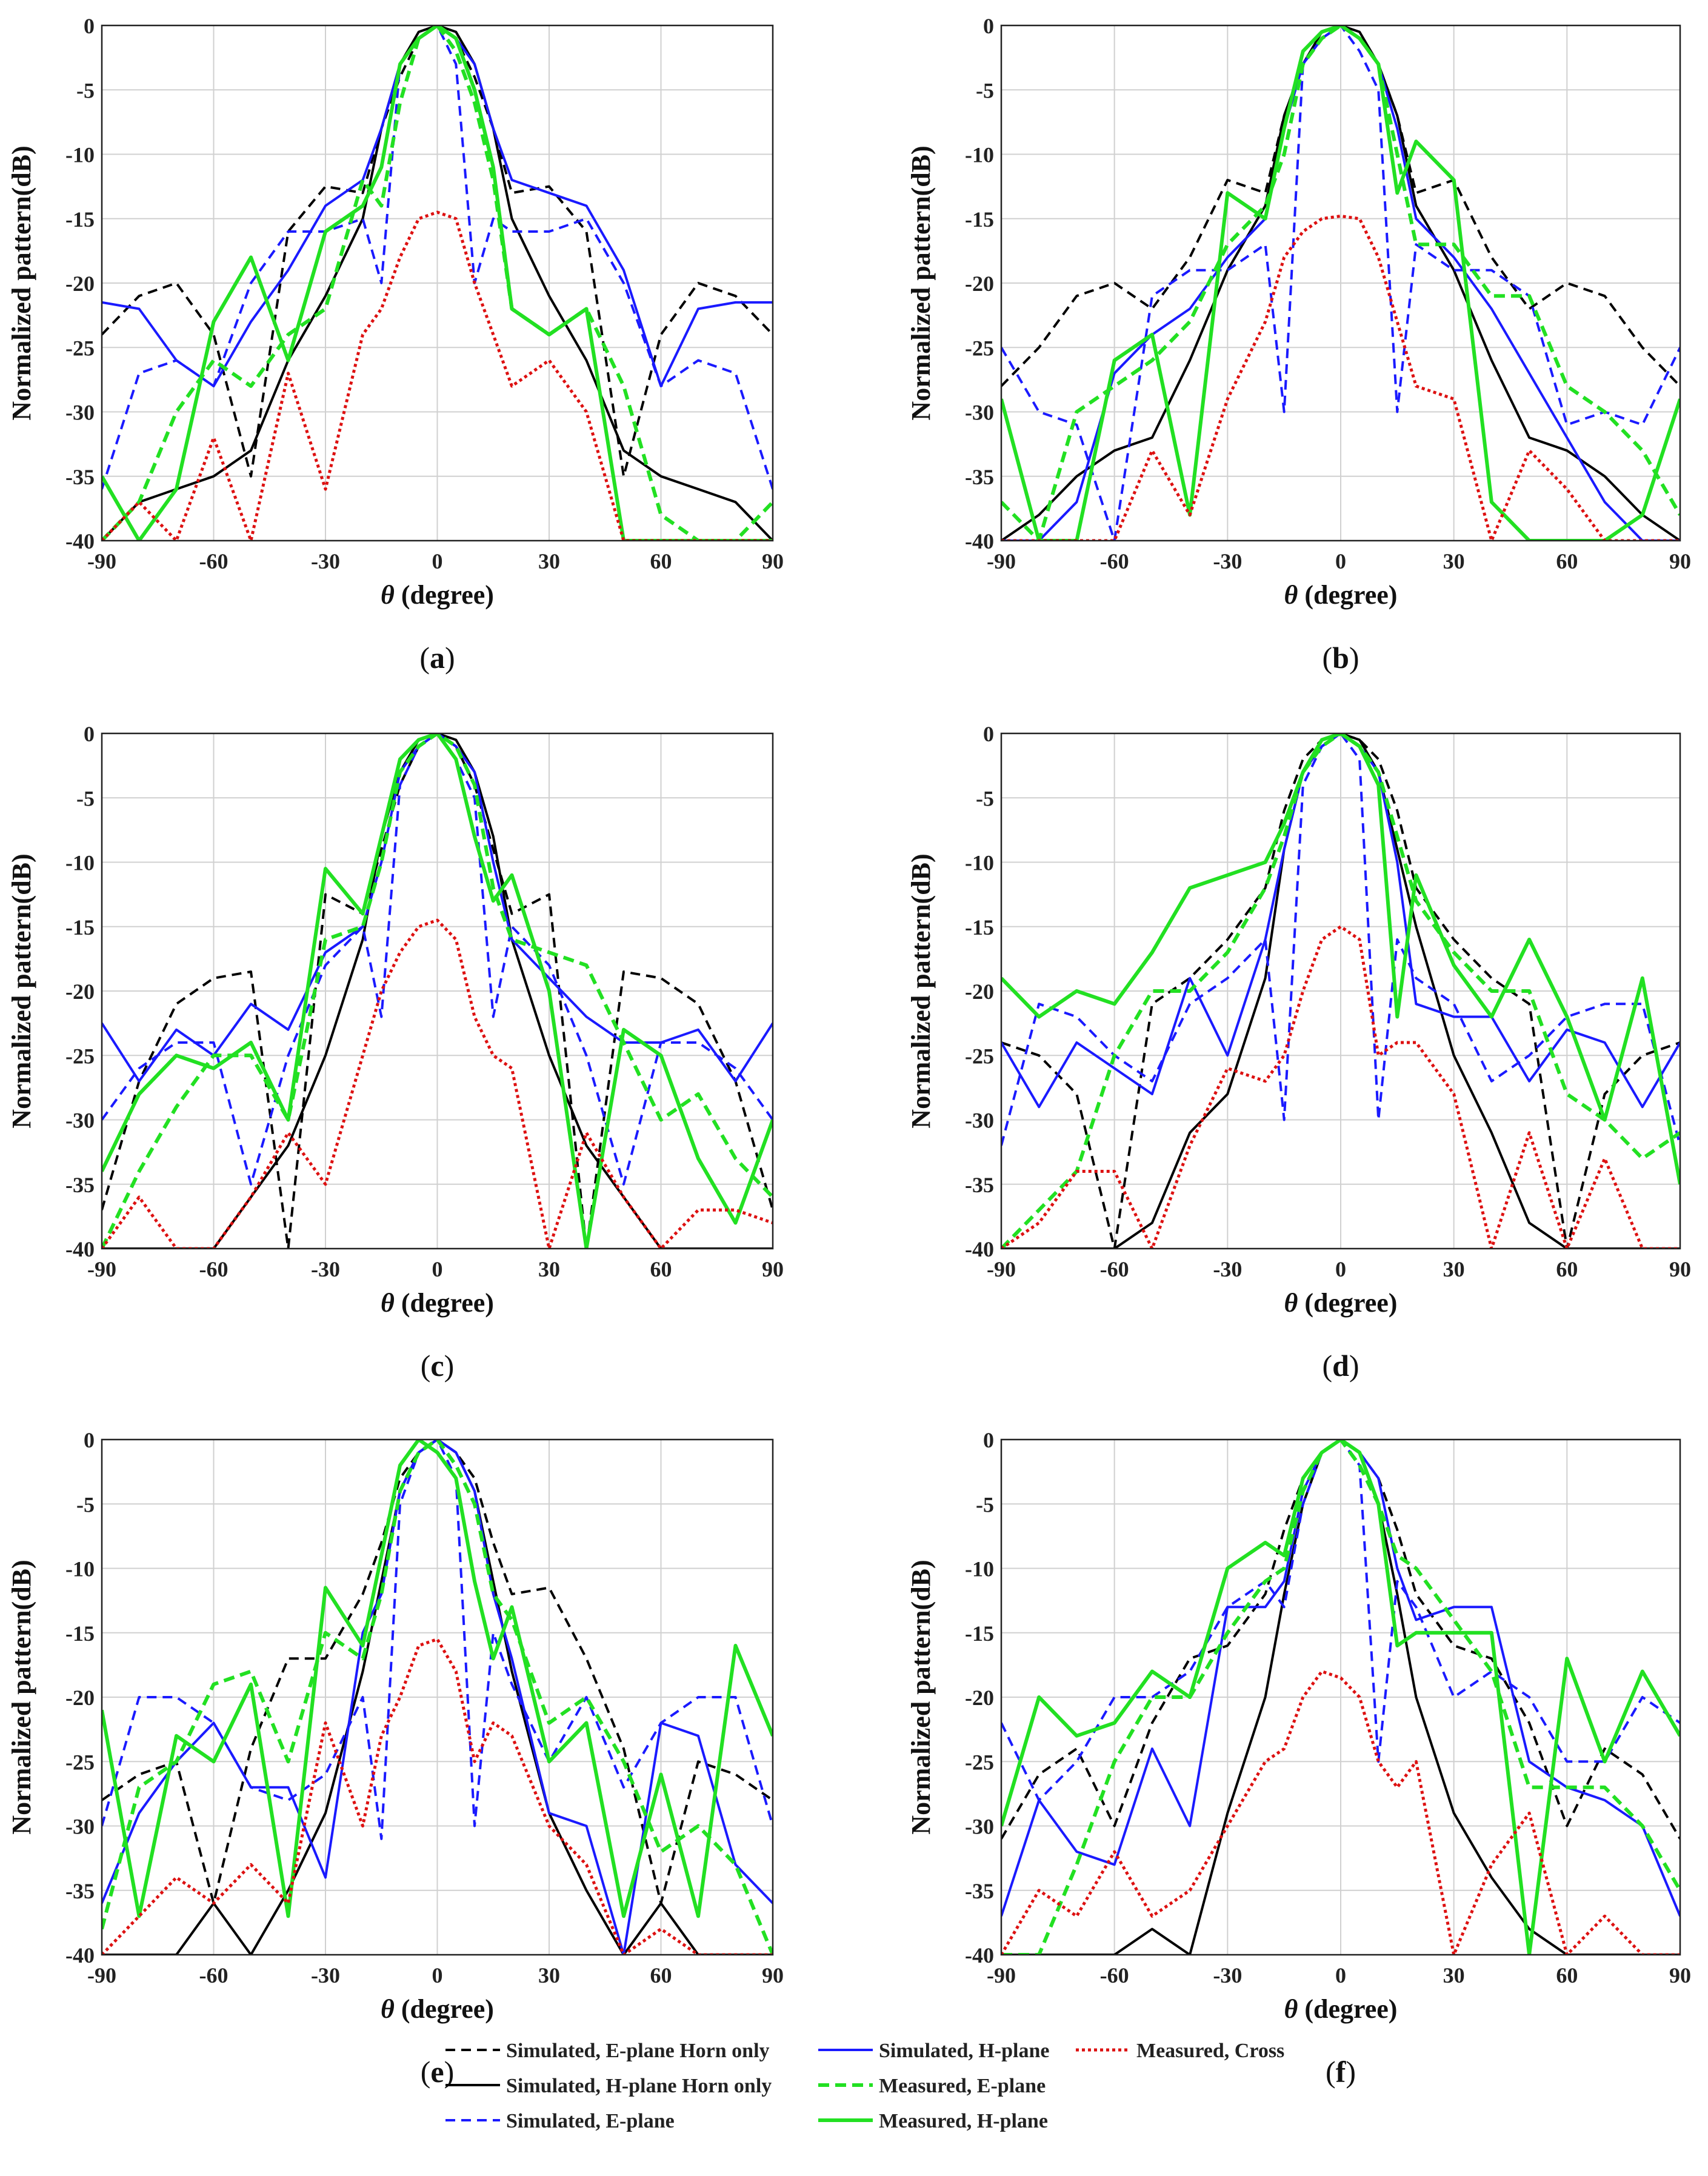 The height and width of the screenshot is (2176, 1708). I want to click on panel-caption: (b), so click(1340, 658).